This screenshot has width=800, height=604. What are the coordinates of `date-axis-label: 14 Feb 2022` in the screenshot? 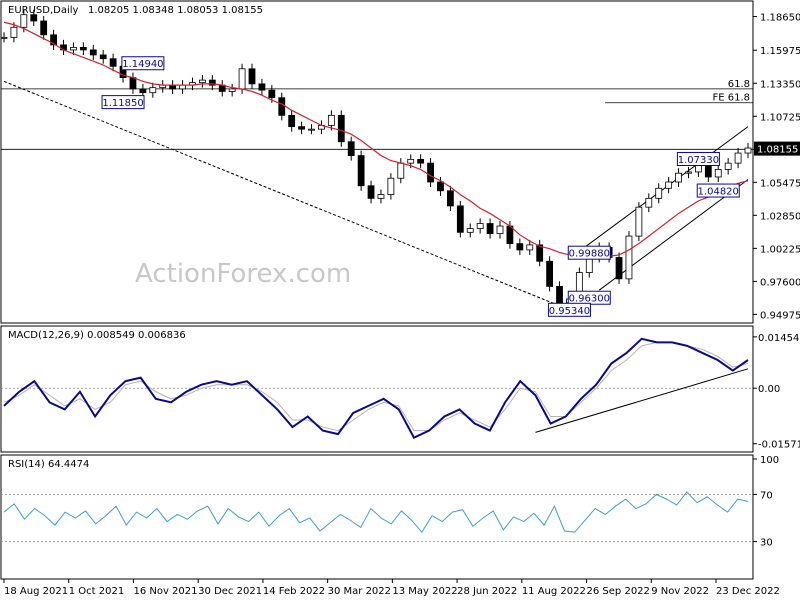 It's located at (294, 591).